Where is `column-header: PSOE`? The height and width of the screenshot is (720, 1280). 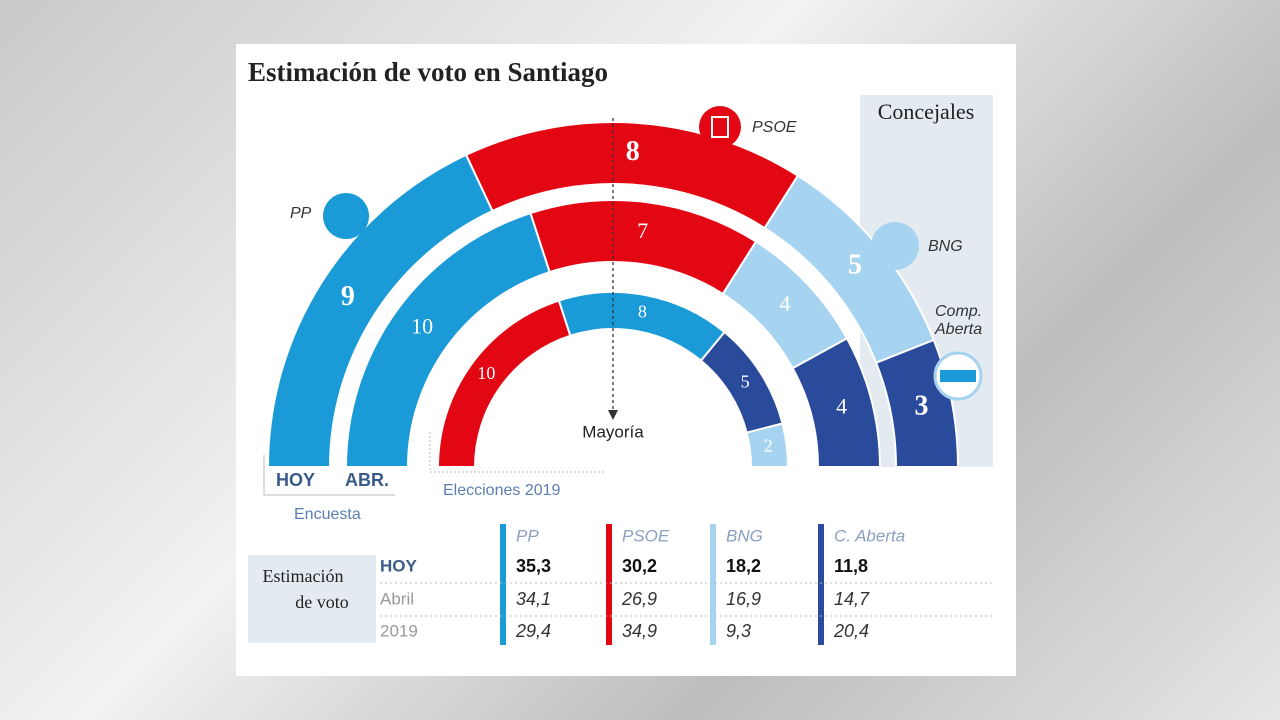 column-header: PSOE is located at coordinates (646, 535).